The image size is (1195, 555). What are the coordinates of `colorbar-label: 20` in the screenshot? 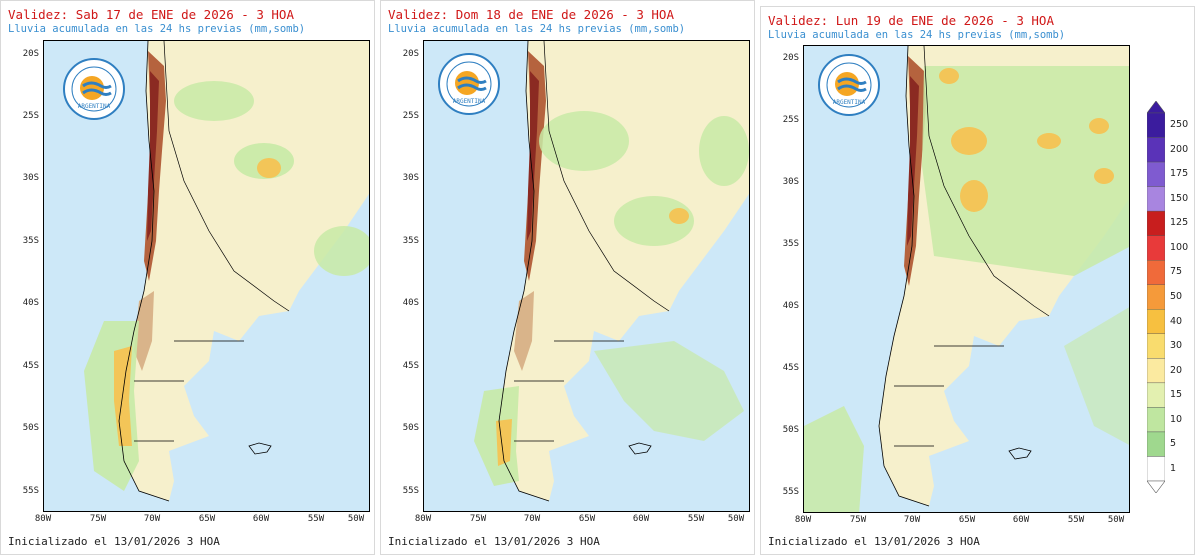 It's located at (1176, 370).